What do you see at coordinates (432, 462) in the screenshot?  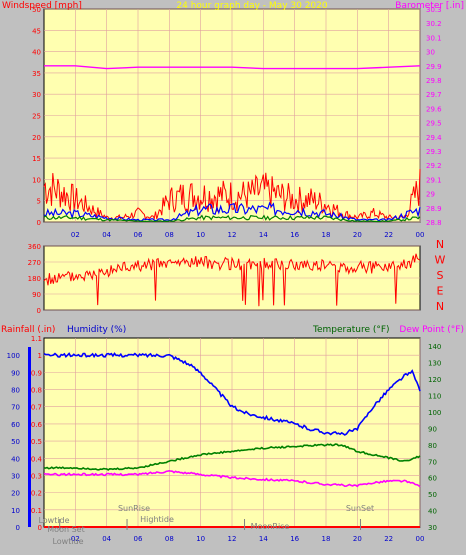 I see `temp-y-tick: 70` at bounding box center [432, 462].